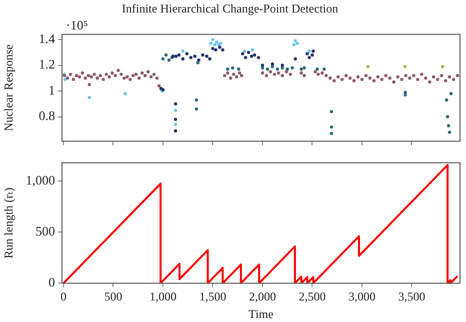 Image resolution: width=466 pixels, height=322 pixels. I want to click on y-tick-label: 0.8, so click(46, 116).